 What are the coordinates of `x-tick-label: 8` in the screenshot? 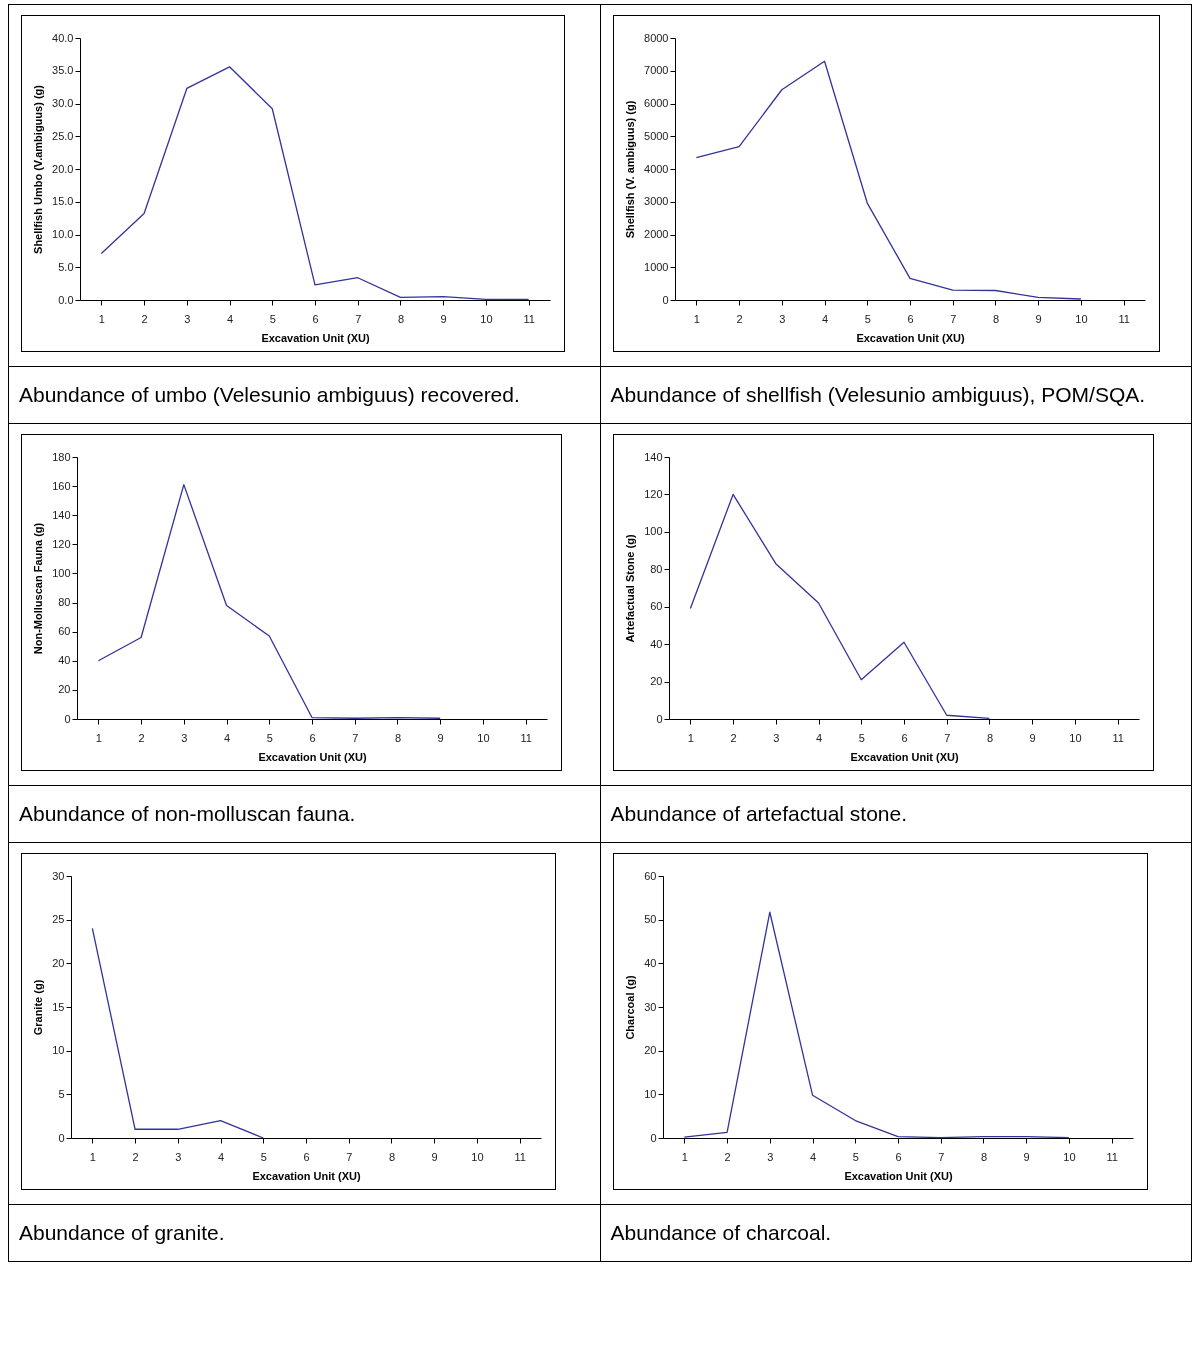 It's located at (995, 318).